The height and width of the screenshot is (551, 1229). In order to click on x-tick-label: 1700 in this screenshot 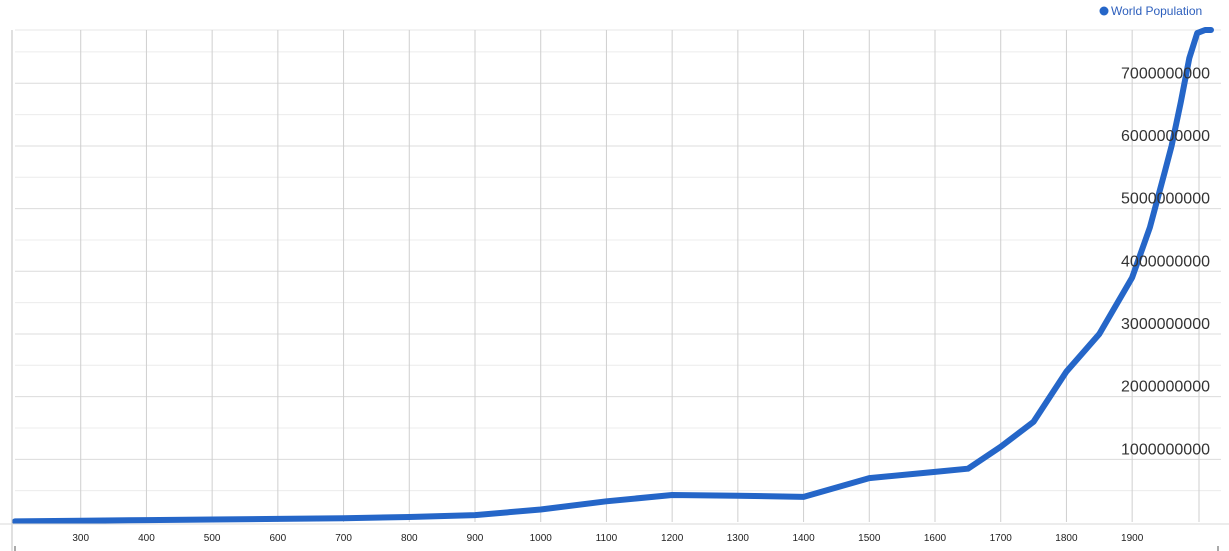, I will do `click(1001, 538)`.